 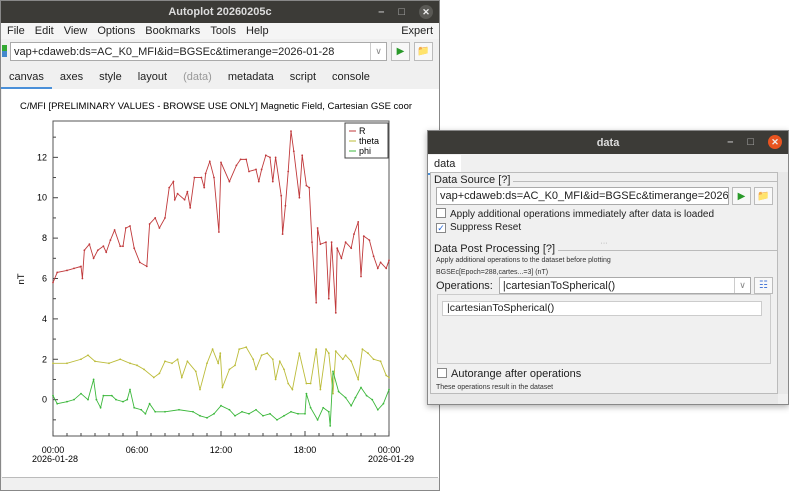 I want to click on vertical-scrollbar, so click(x=783, y=283).